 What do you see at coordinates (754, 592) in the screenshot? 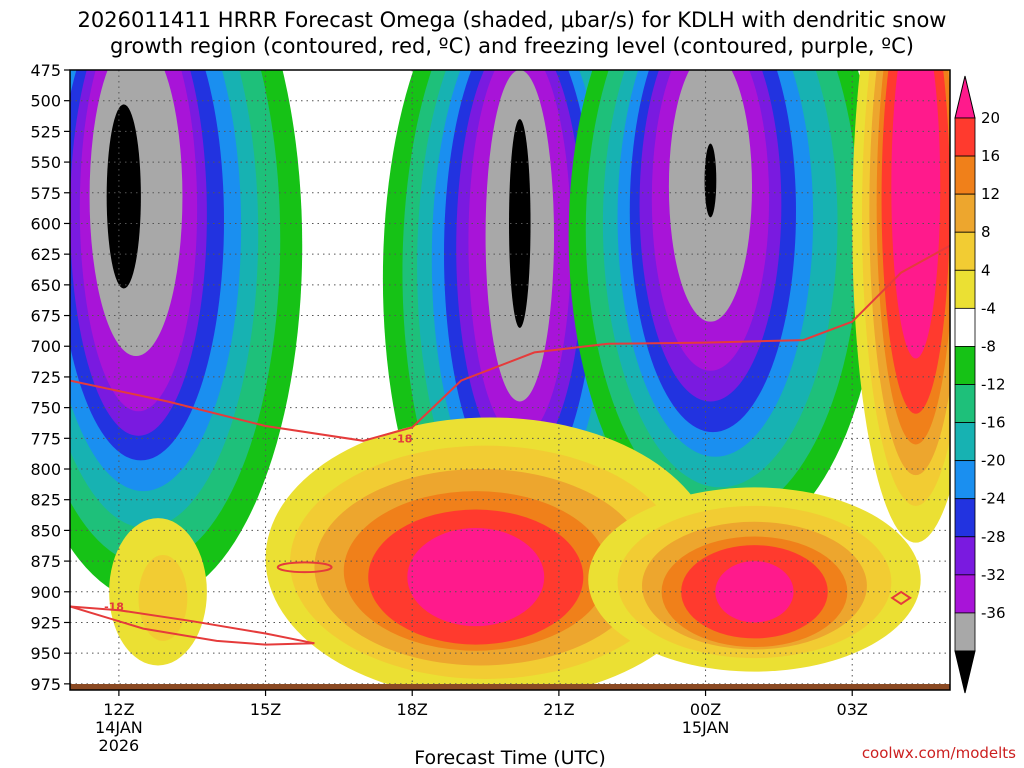
I see `omega-band-sink-01z-pink` at bounding box center [754, 592].